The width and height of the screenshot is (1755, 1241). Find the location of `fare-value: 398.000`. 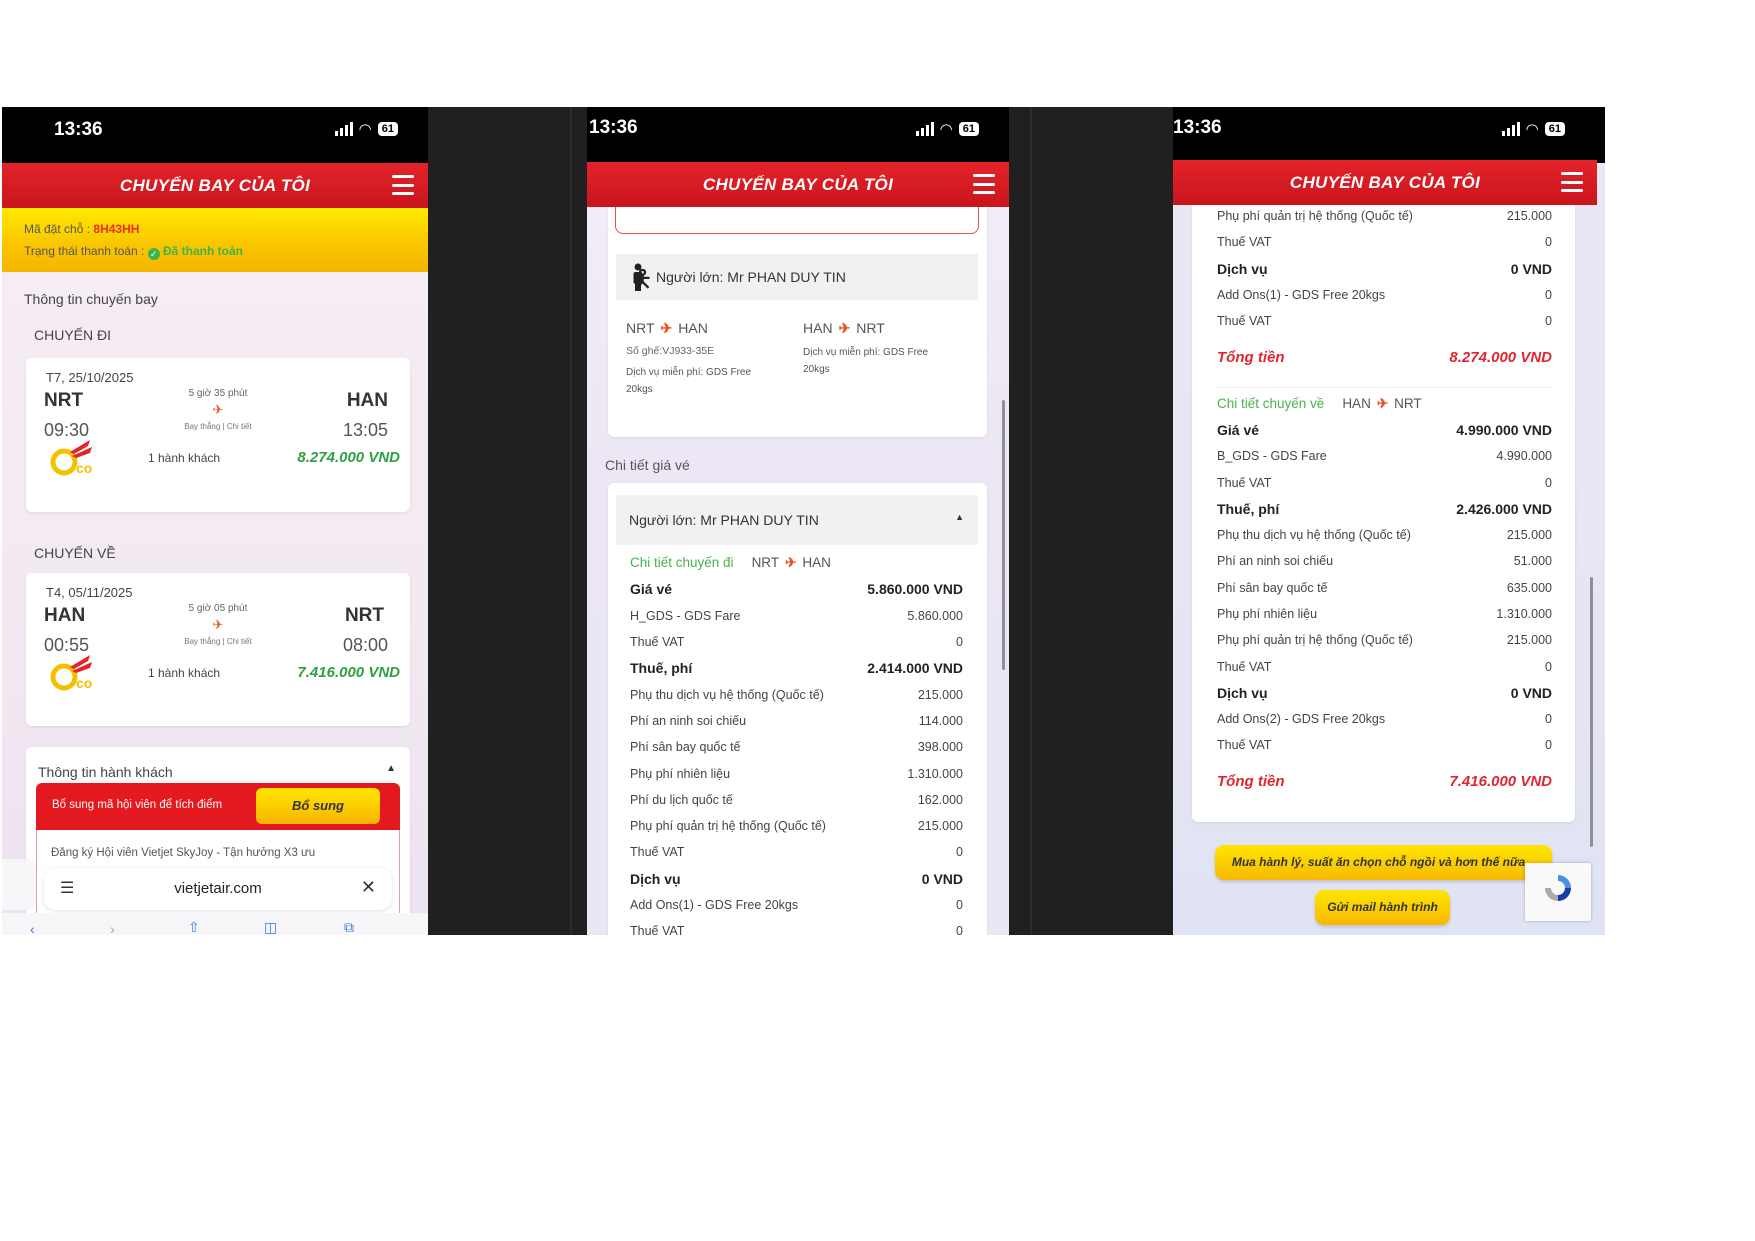

fare-value: 398.000 is located at coordinates (940, 747).